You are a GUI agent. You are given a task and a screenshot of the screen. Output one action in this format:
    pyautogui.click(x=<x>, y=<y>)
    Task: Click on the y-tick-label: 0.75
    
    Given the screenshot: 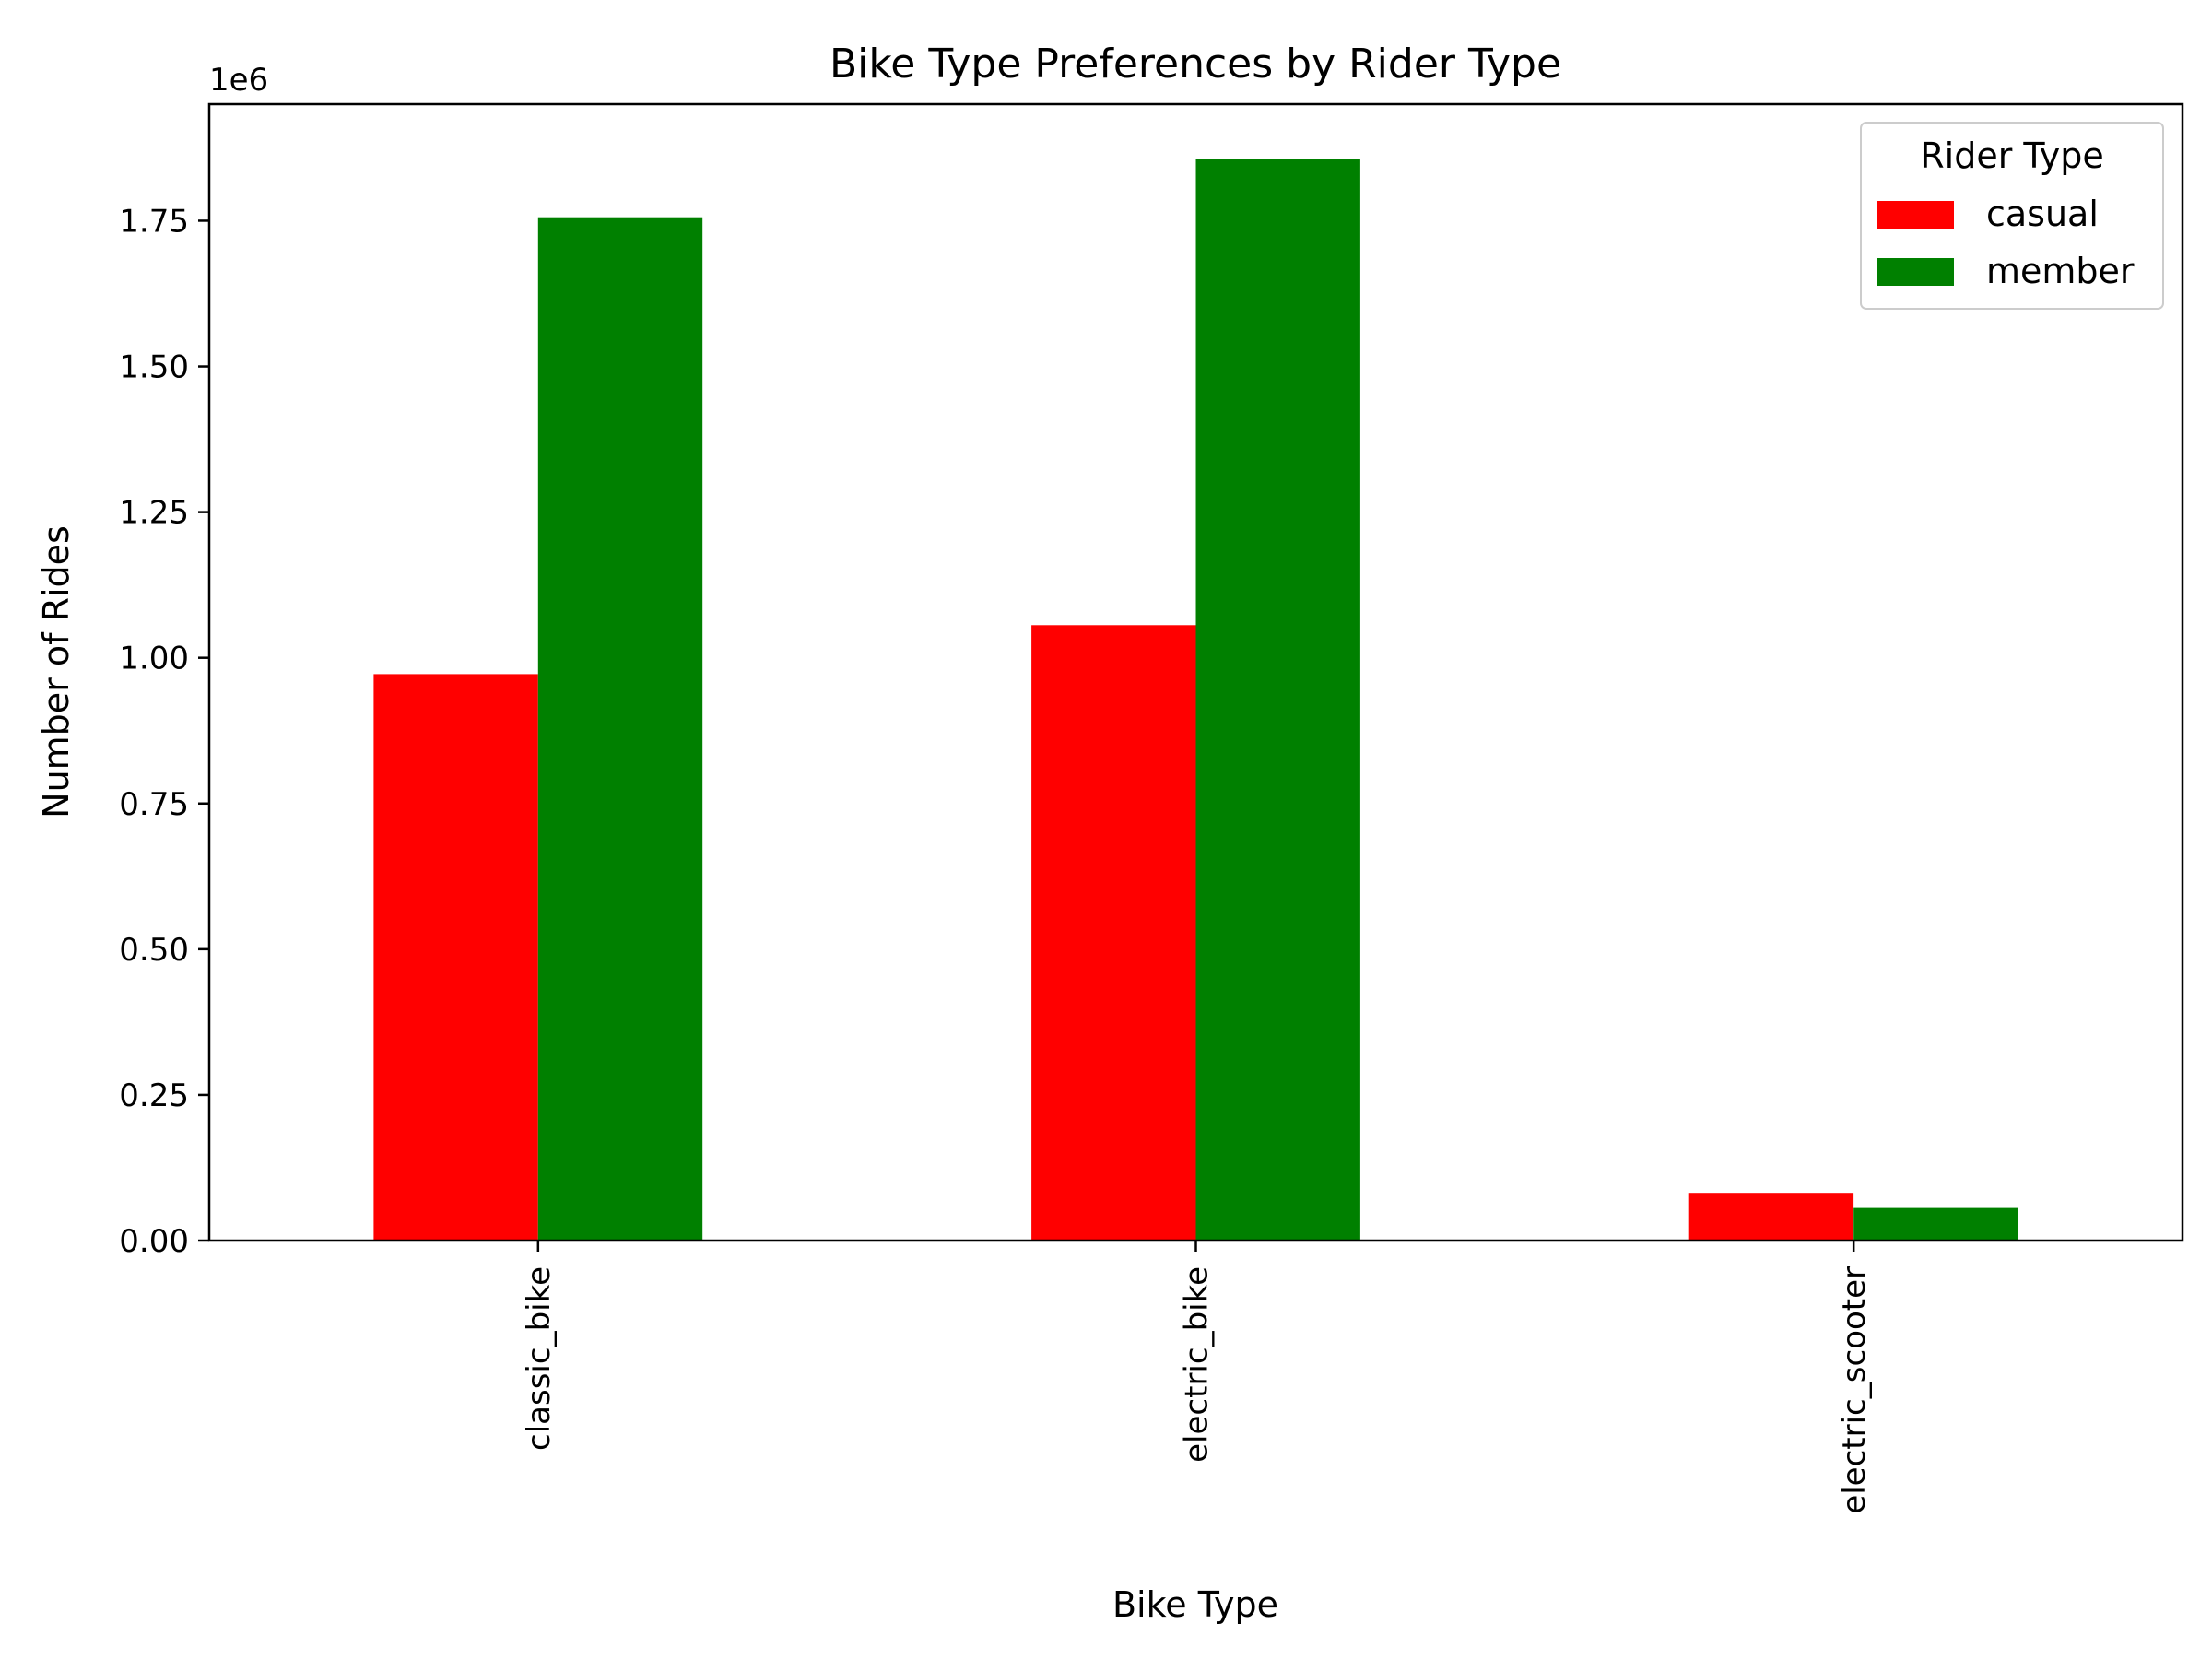 What is the action you would take?
    pyautogui.click(x=154, y=804)
    